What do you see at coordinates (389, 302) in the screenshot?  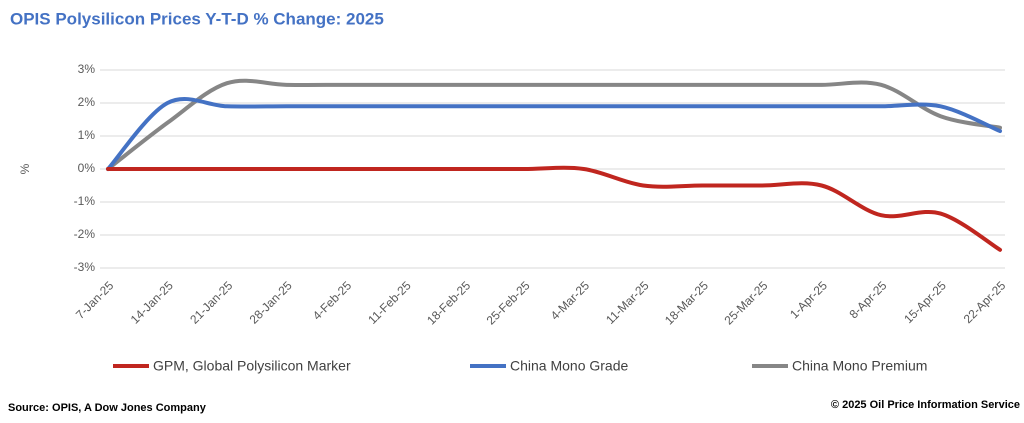 I see `x-tick-label: 11-Feb-25` at bounding box center [389, 302].